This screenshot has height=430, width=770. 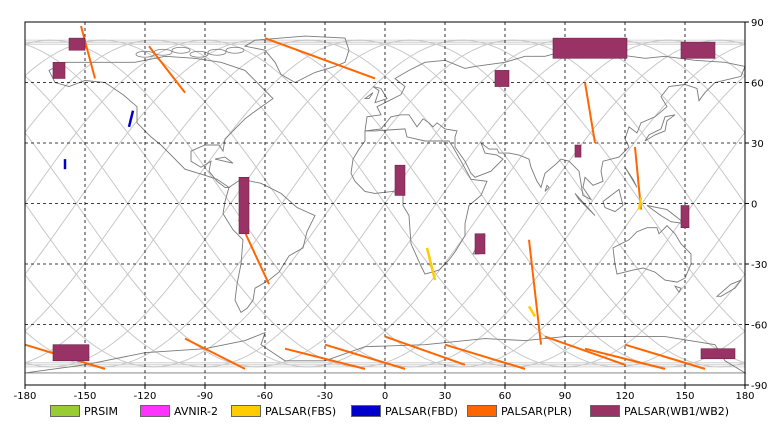 What do you see at coordinates (385, 395) in the screenshot?
I see `x-tick-label: 0` at bounding box center [385, 395].